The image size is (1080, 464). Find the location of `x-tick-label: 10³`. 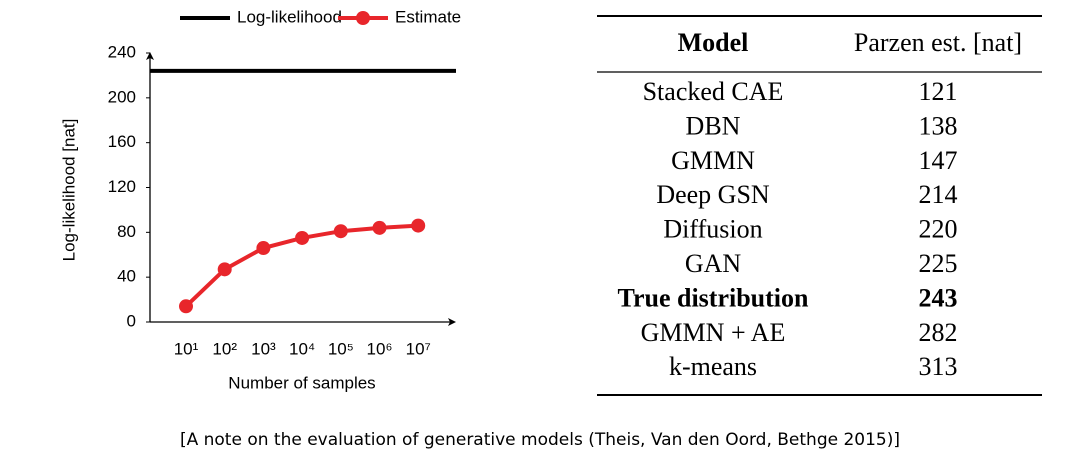

x-tick-label: 10³ is located at coordinates (263, 348).